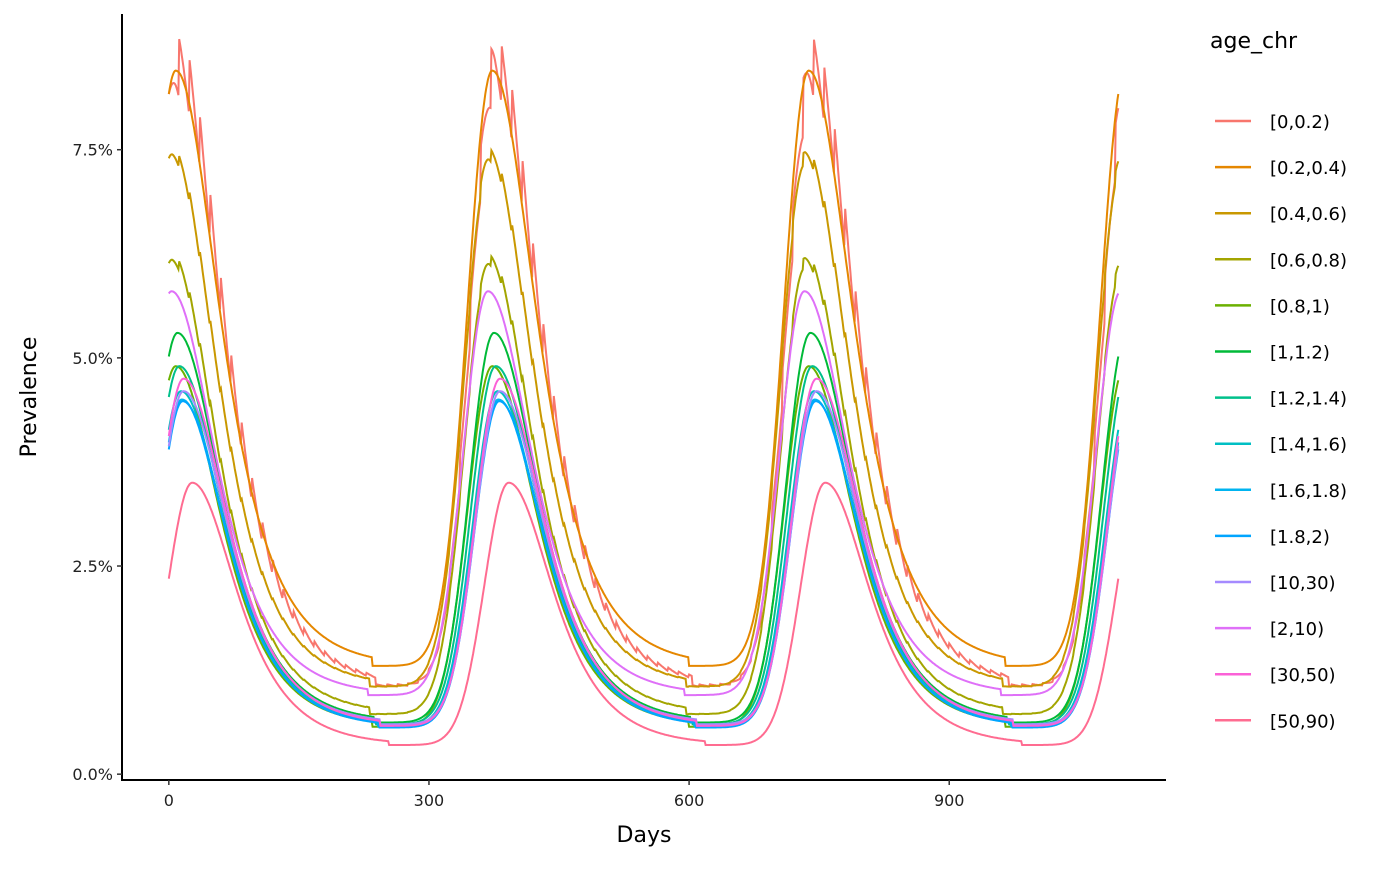  I want to click on legend-label: [0.6,0.8), so click(1308, 260).